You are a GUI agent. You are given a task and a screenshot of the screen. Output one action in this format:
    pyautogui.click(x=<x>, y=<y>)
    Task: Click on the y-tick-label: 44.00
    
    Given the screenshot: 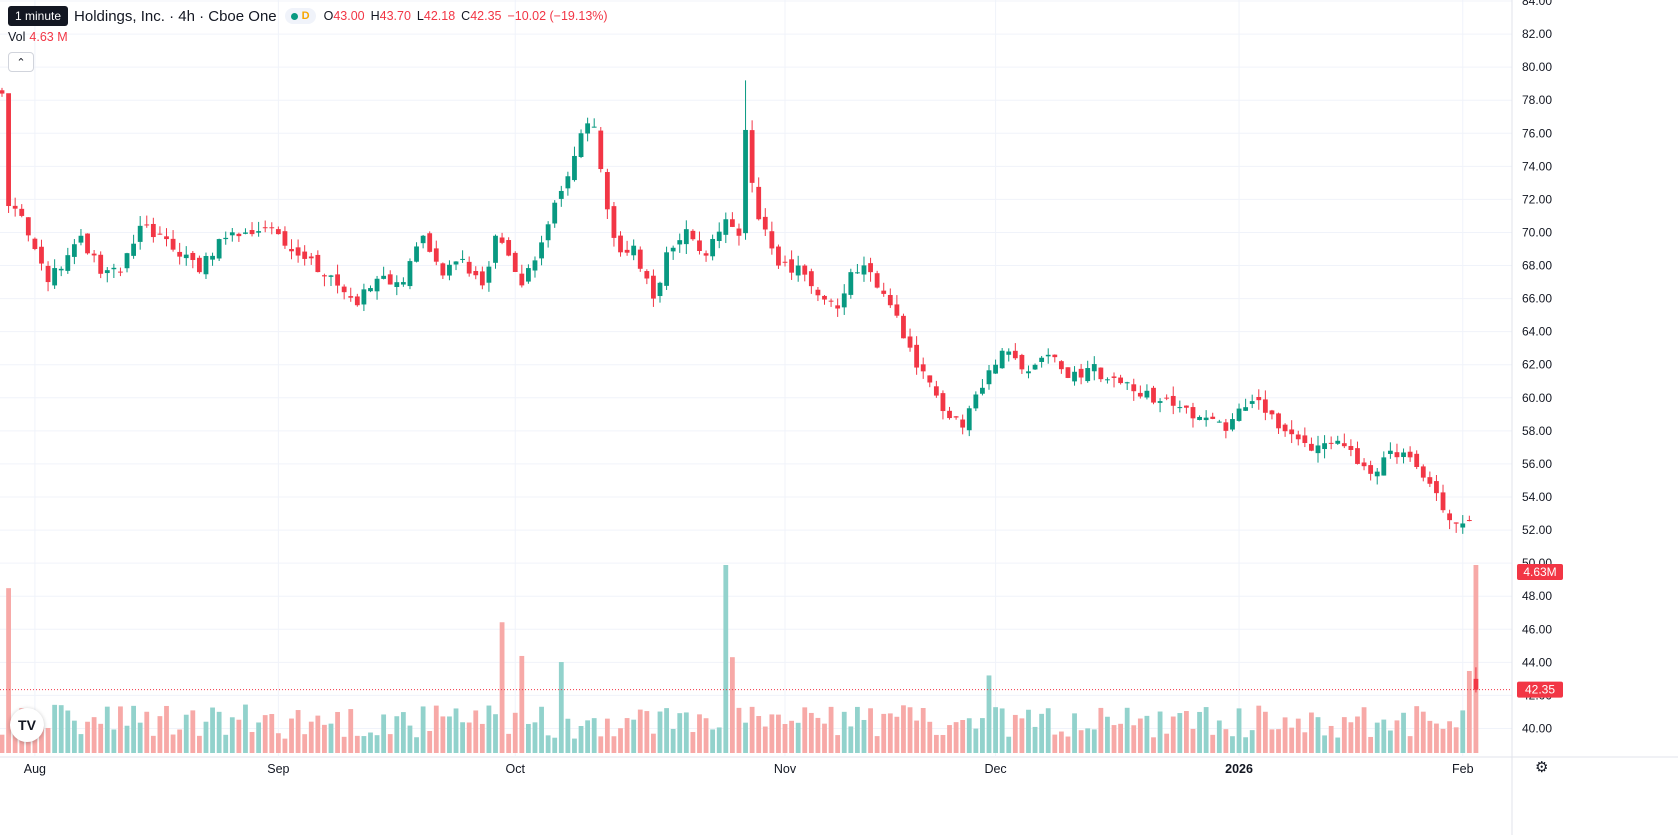 What is the action you would take?
    pyautogui.click(x=1537, y=662)
    